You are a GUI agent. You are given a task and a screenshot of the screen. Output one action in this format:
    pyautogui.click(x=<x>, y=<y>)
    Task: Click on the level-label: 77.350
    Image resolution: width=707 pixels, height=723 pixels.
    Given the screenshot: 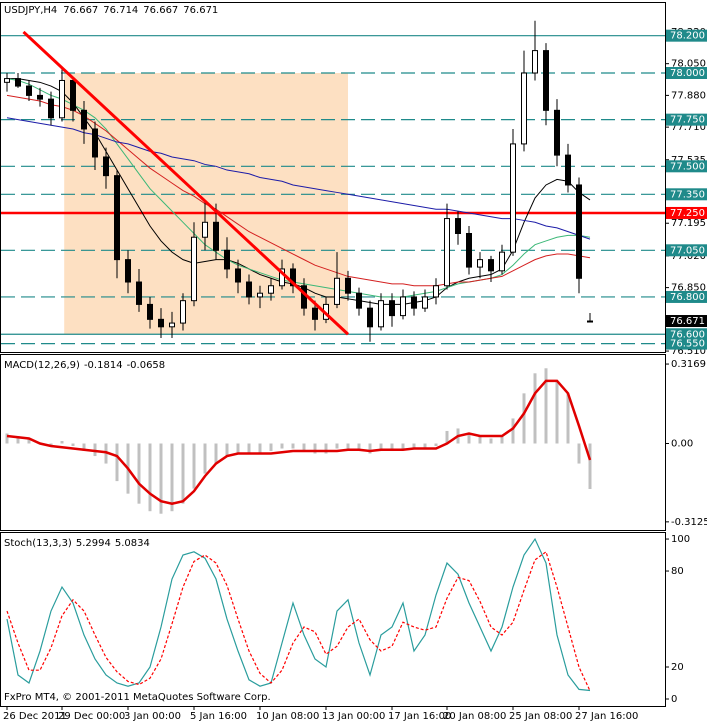 What is the action you would take?
    pyautogui.click(x=687, y=194)
    